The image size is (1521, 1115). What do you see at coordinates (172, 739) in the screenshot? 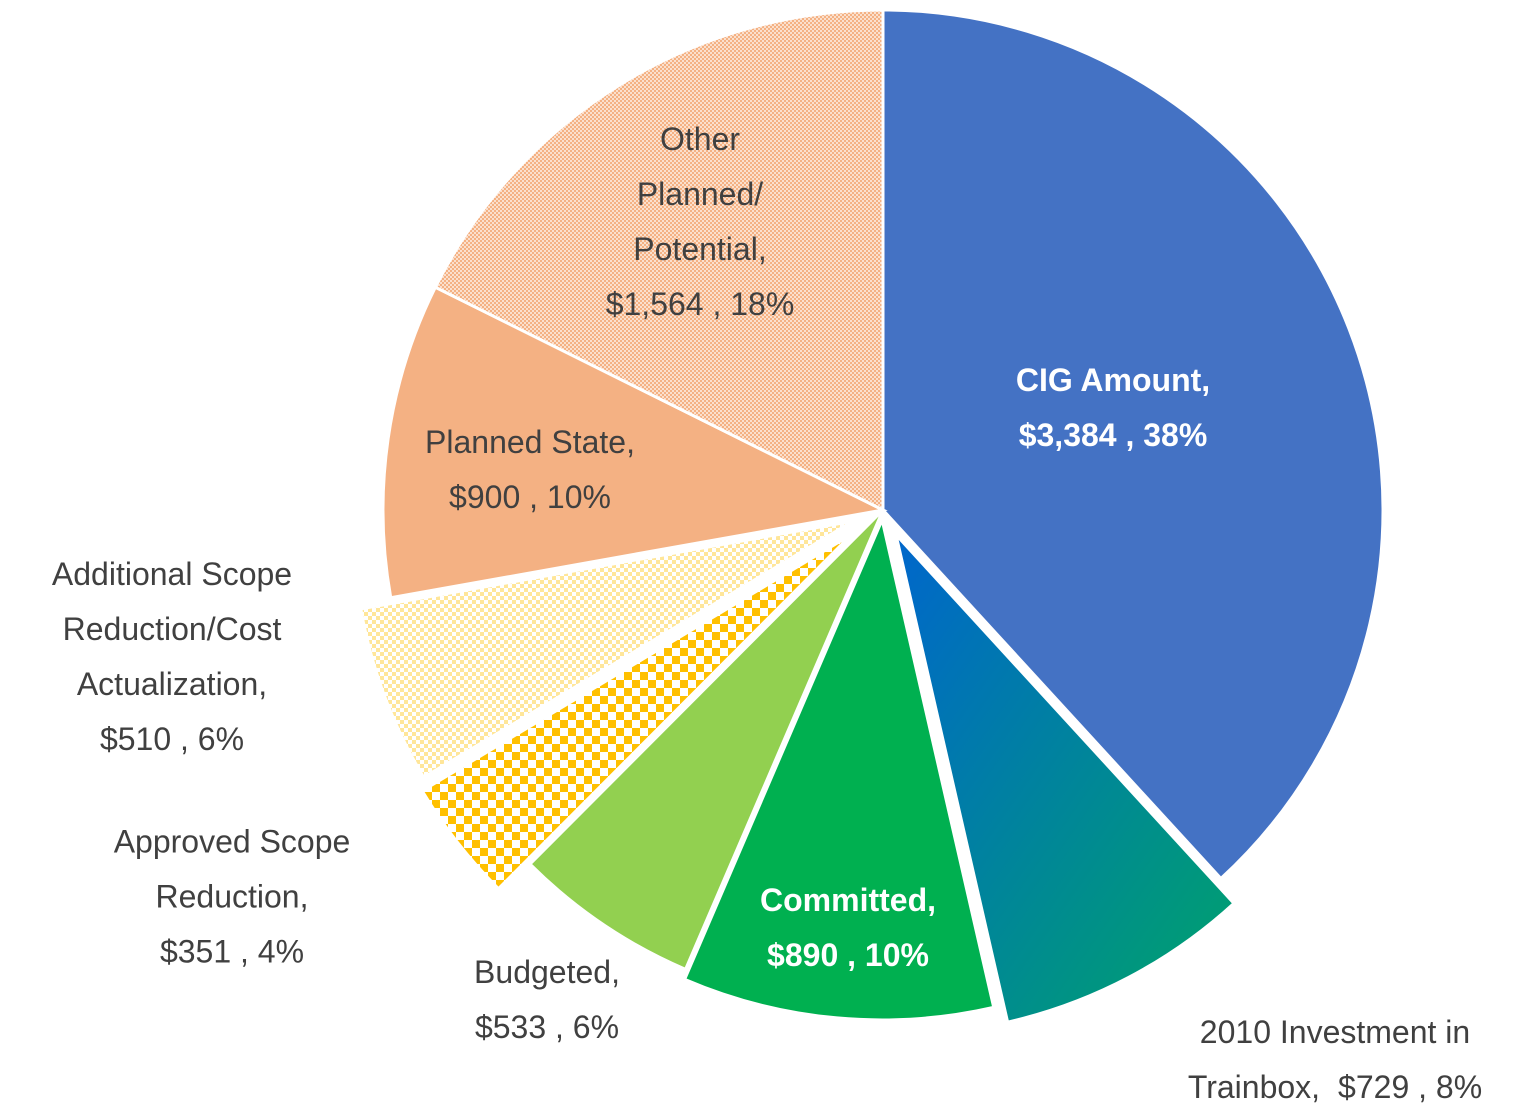
I see `slice-value: $510 , 6%` at bounding box center [172, 739].